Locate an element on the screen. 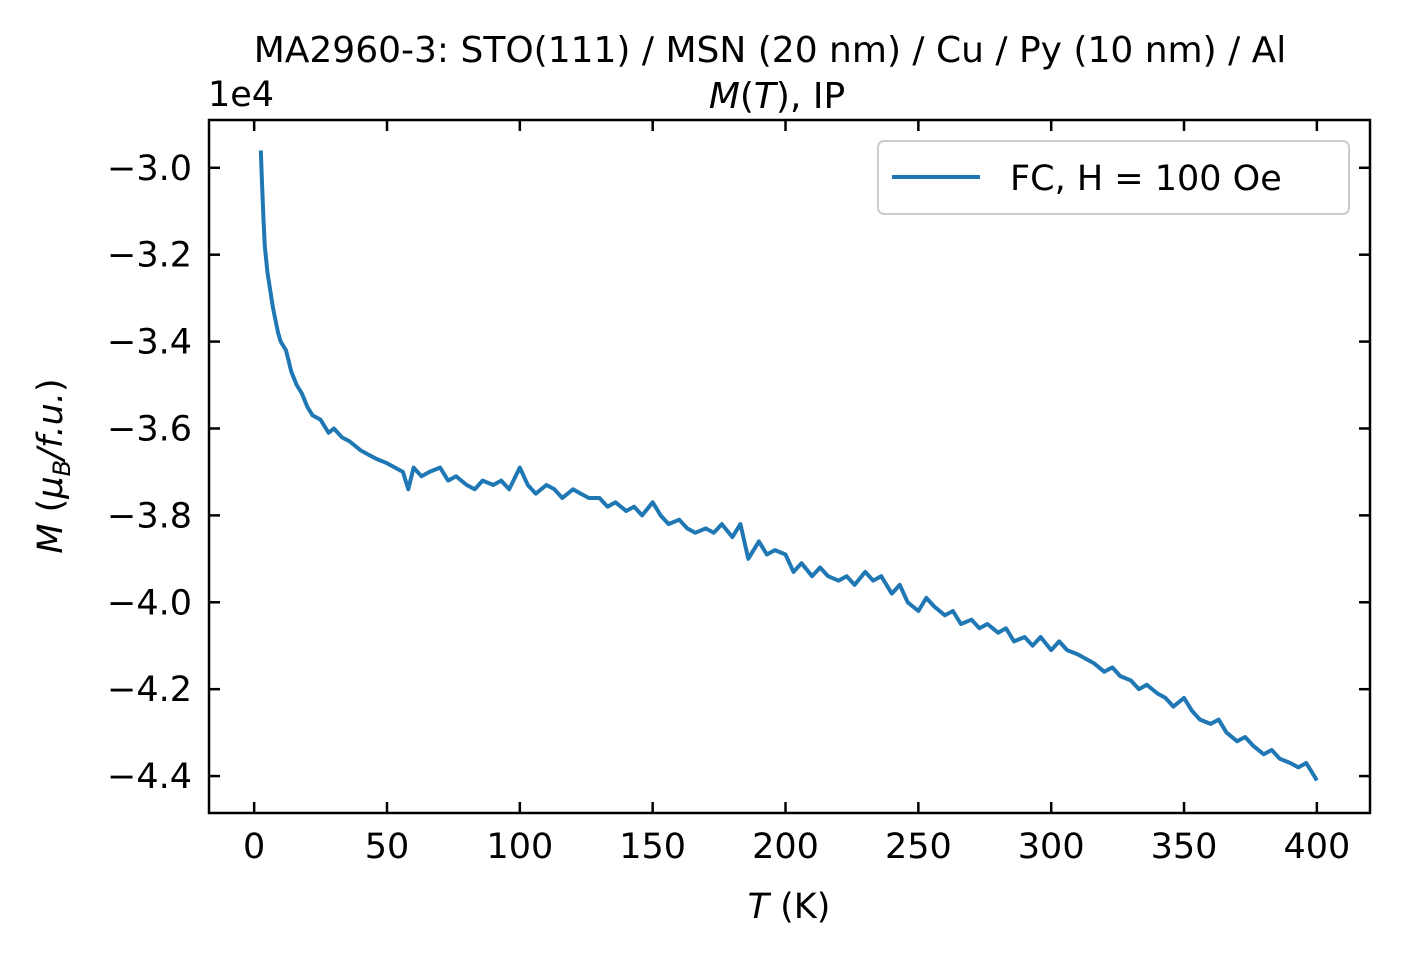 Image resolution: width=1404 pixels, height=958 pixels. y-tick-label: −3.6 is located at coordinates (149, 429).